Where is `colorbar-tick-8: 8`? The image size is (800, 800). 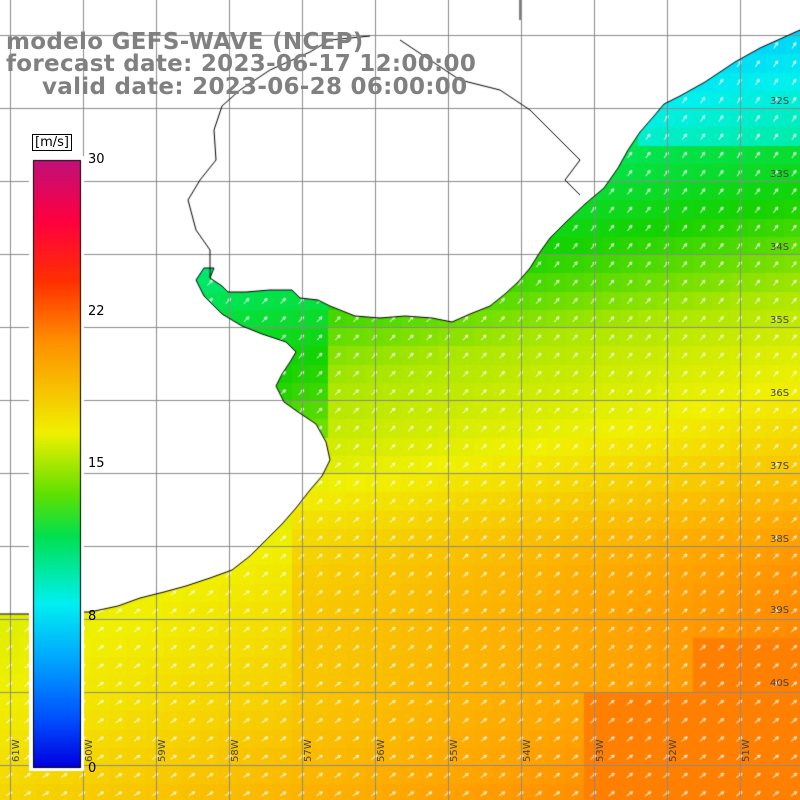 colorbar-tick-8: 8 is located at coordinates (92, 616).